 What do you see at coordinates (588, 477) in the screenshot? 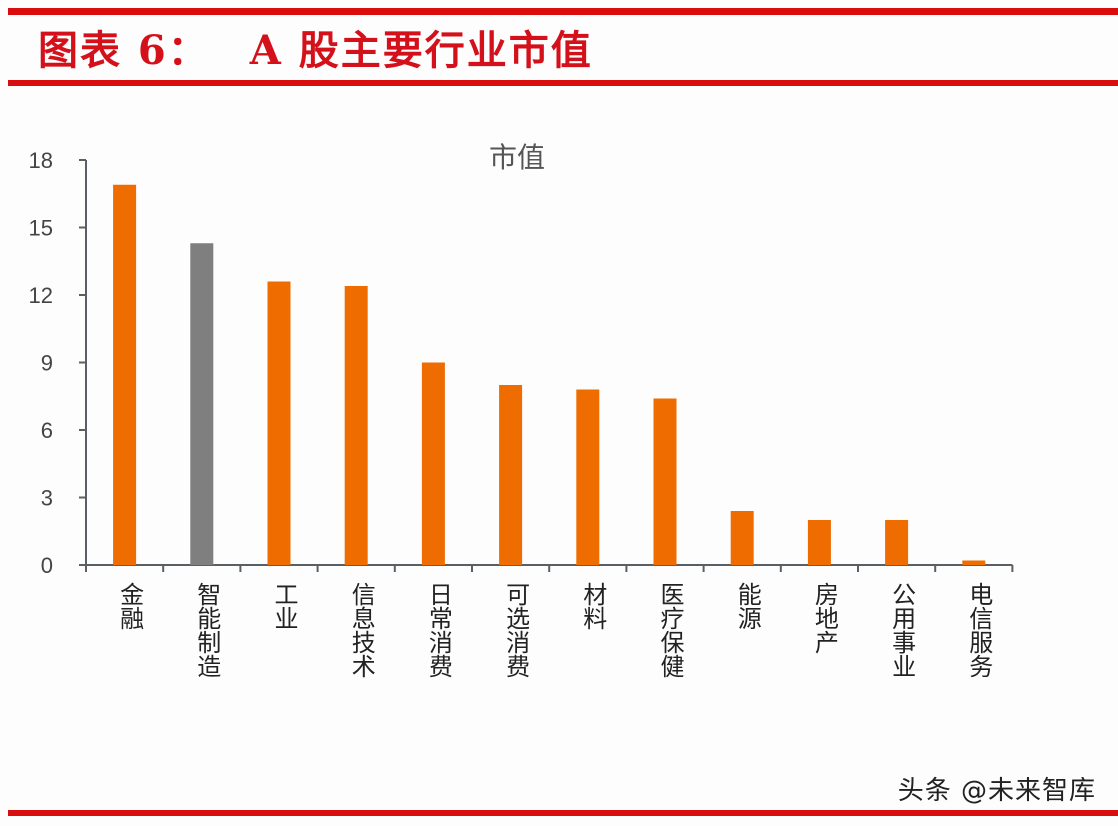
I see `bar-材料` at bounding box center [588, 477].